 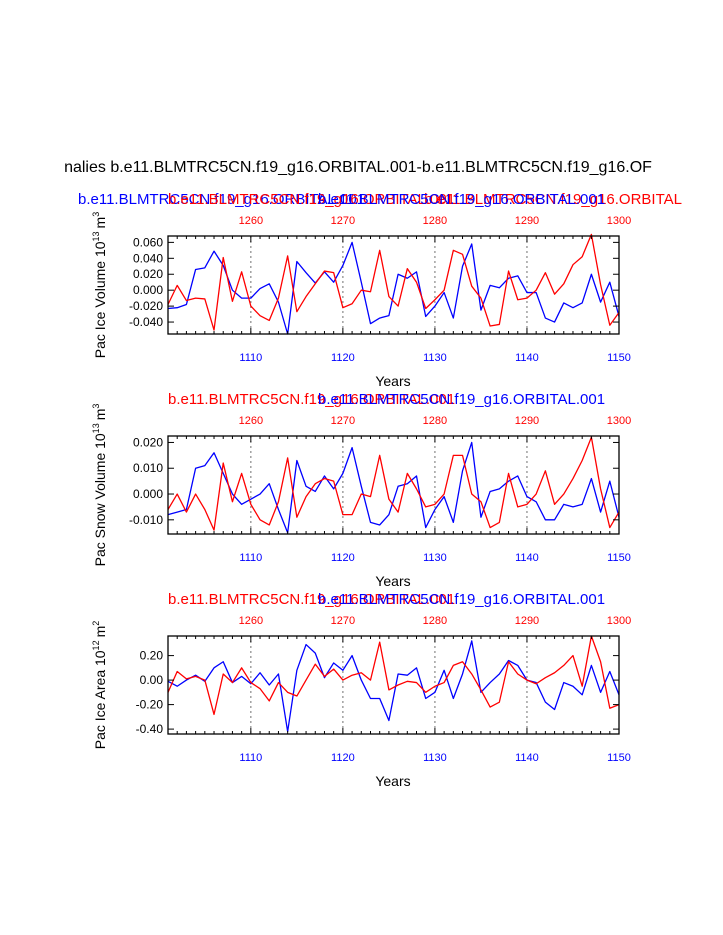 What do you see at coordinates (146, 306) in the screenshot?
I see `y-tick-label: -0.020` at bounding box center [146, 306].